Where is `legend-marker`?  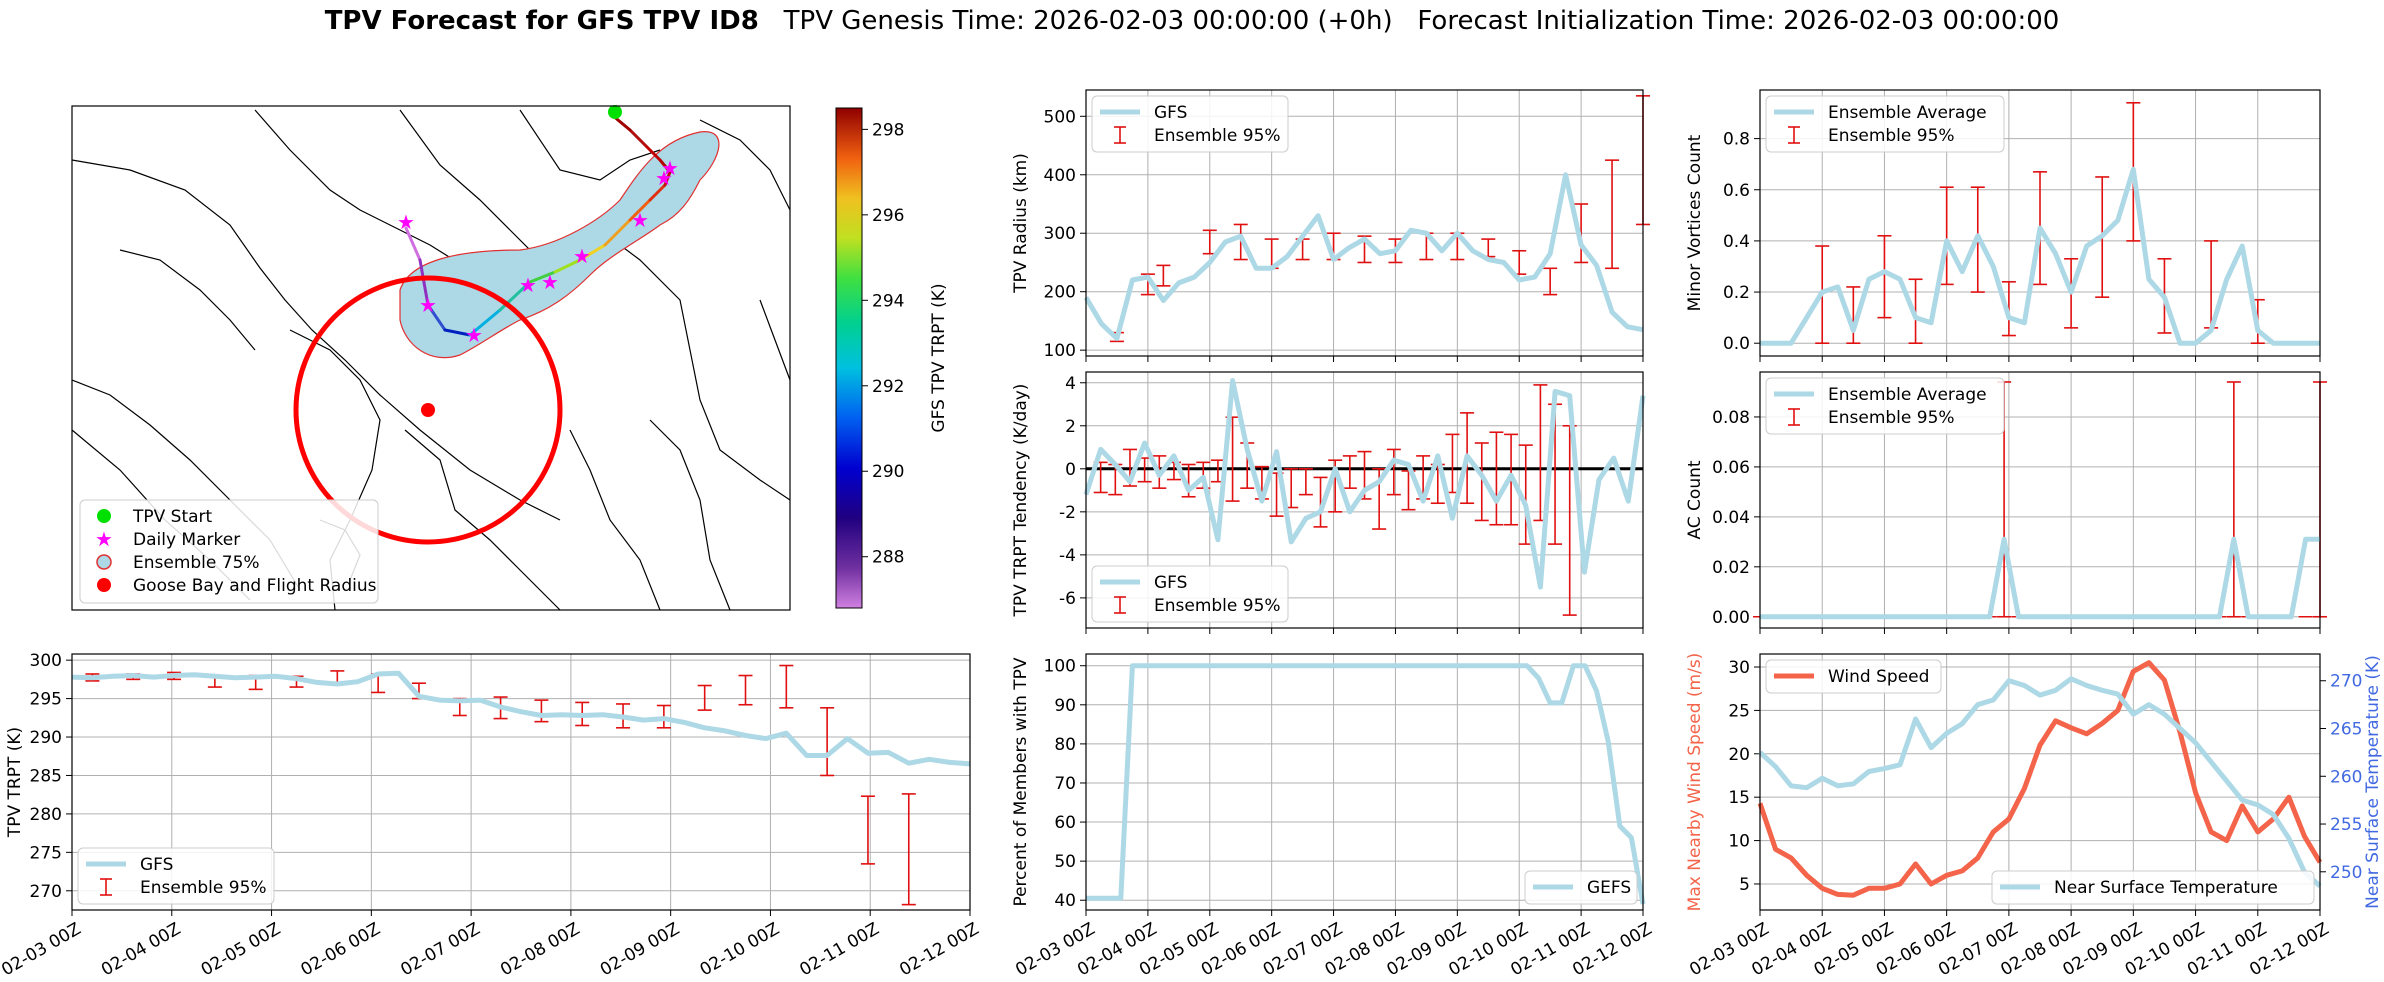
legend-marker is located at coordinates (104, 516).